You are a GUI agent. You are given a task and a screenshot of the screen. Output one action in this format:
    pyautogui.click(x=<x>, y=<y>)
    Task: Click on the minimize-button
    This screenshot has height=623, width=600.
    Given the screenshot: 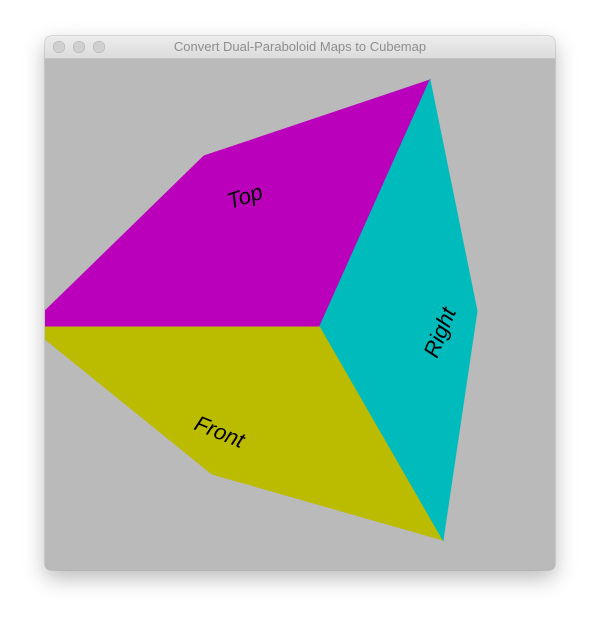 What is the action you would take?
    pyautogui.click(x=79, y=47)
    